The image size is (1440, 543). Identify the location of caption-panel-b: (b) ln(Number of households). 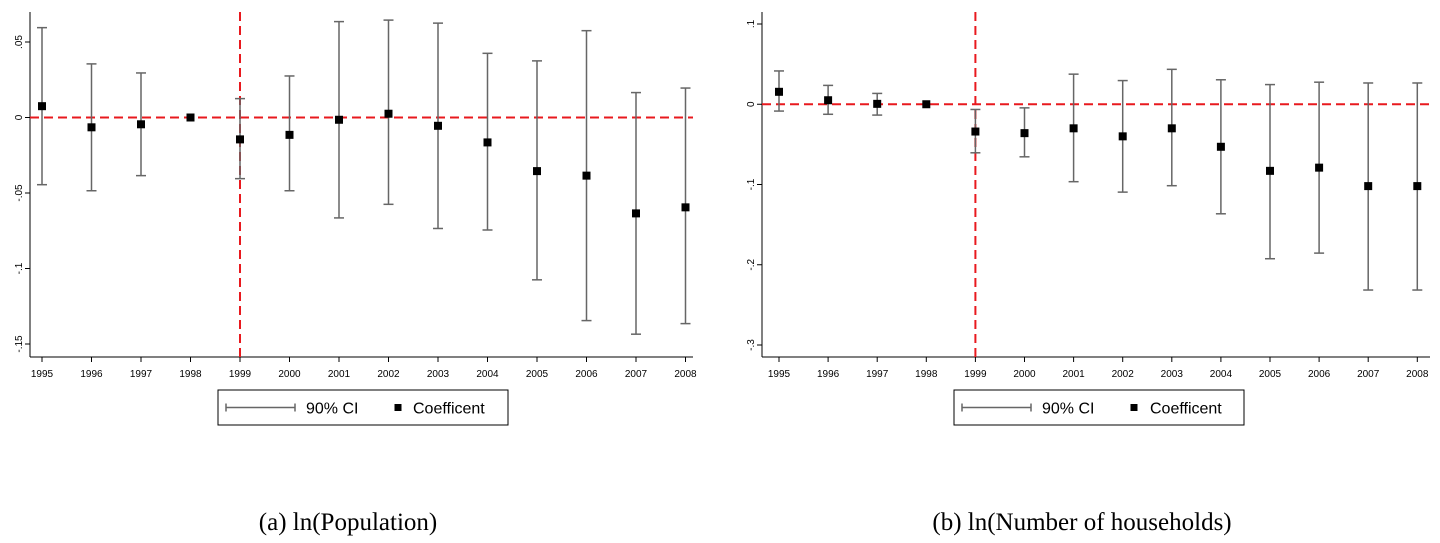
(1081, 522).